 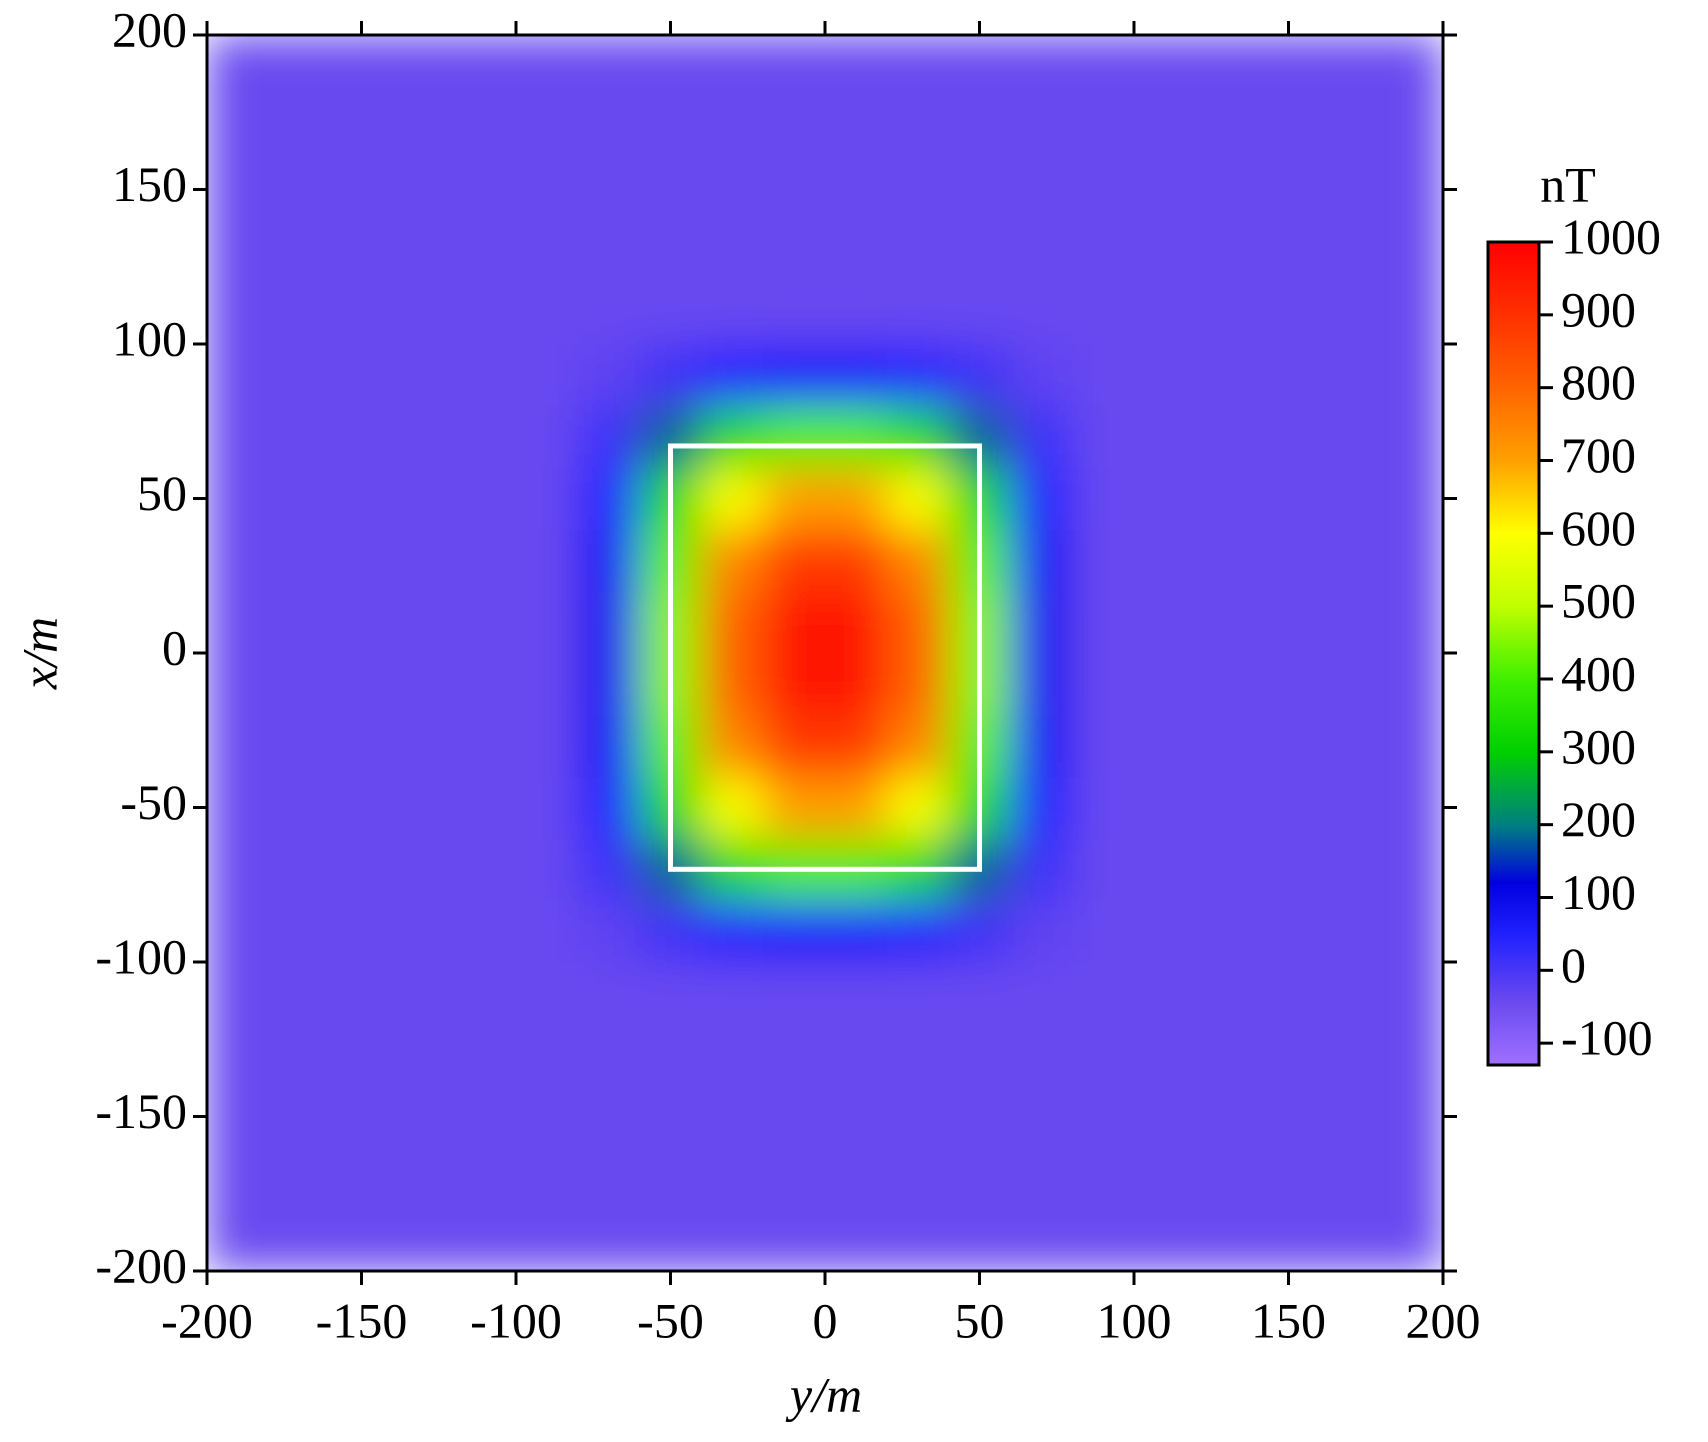 What do you see at coordinates (362, 1320) in the screenshot?
I see `x-tick-label: -150` at bounding box center [362, 1320].